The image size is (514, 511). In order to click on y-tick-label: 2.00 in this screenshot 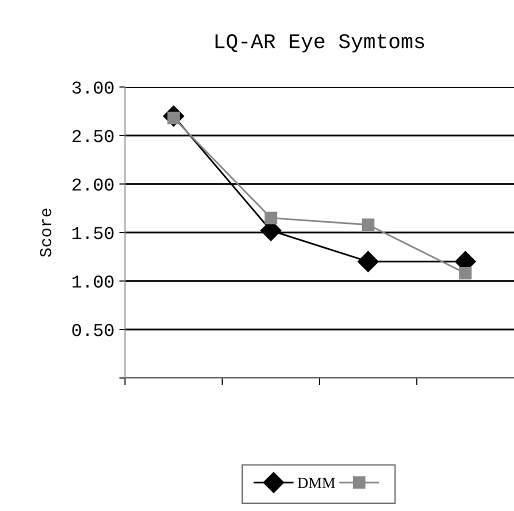, I will do `click(93, 184)`.